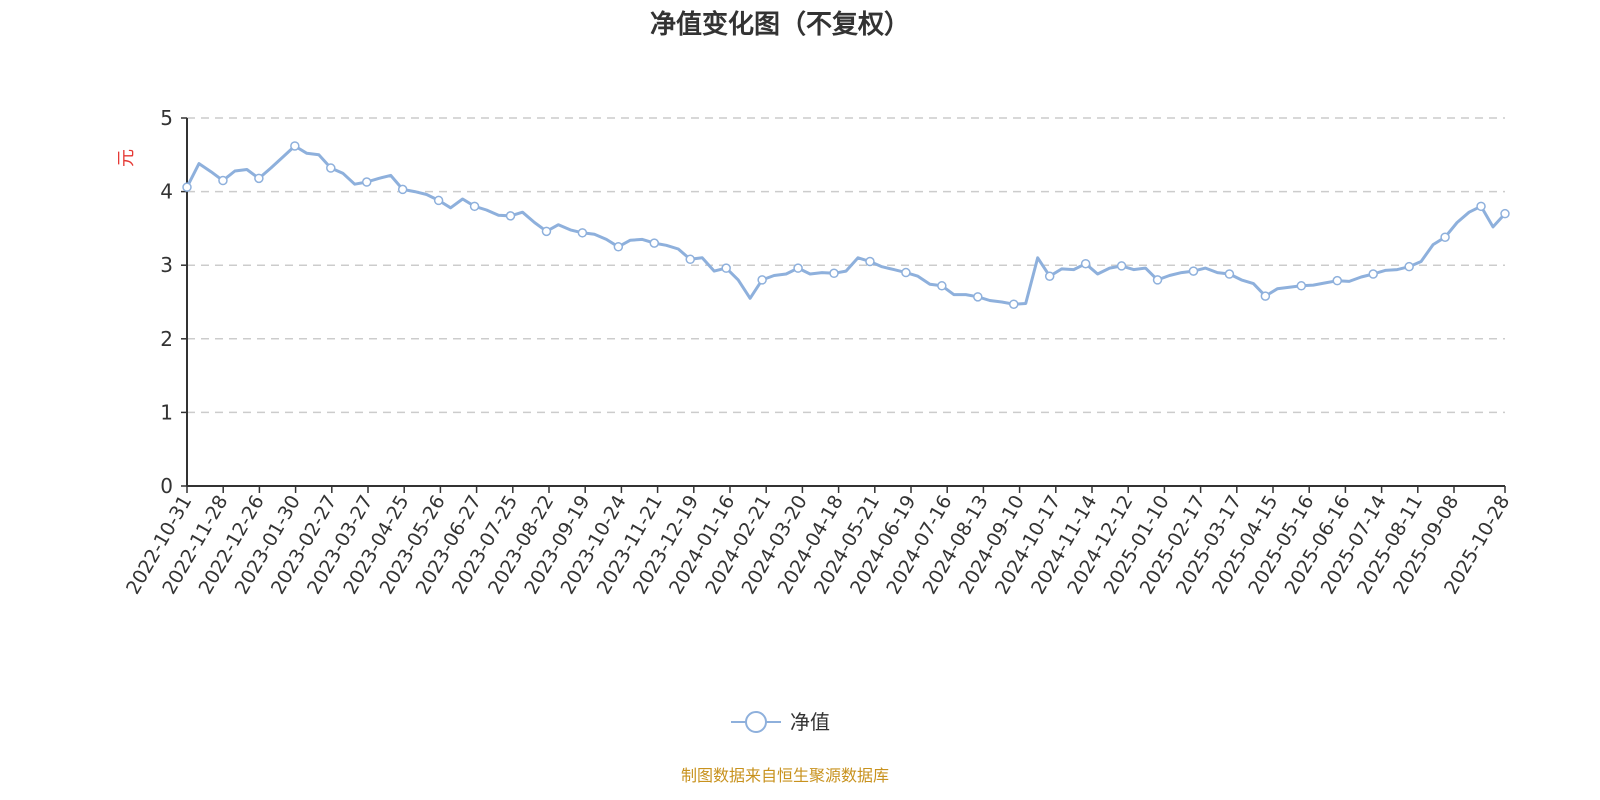 This screenshot has width=1600, height=800. Describe the element at coordinates (166, 265) in the screenshot. I see `y-tick-label: 3` at that location.